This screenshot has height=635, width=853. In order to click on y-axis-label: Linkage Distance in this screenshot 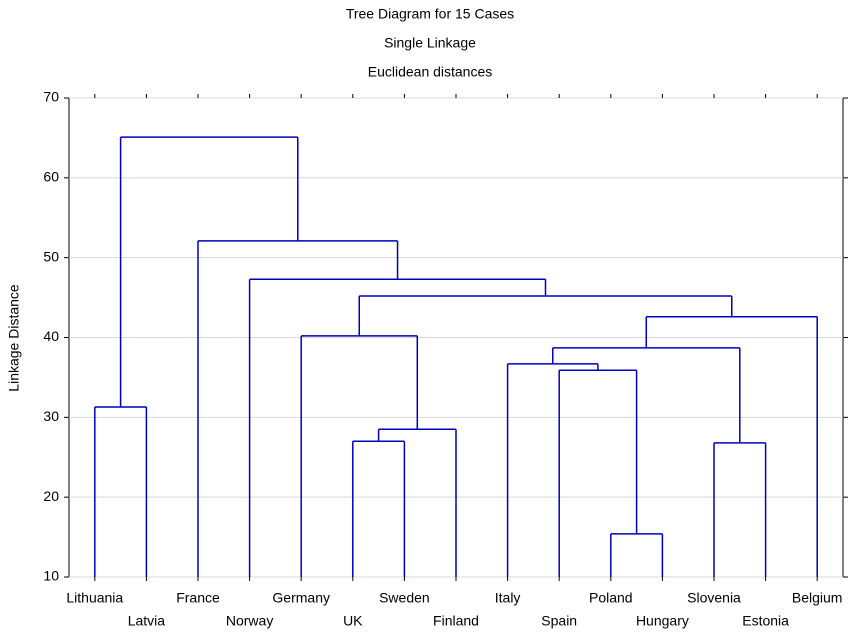, I will do `click(14, 338)`.